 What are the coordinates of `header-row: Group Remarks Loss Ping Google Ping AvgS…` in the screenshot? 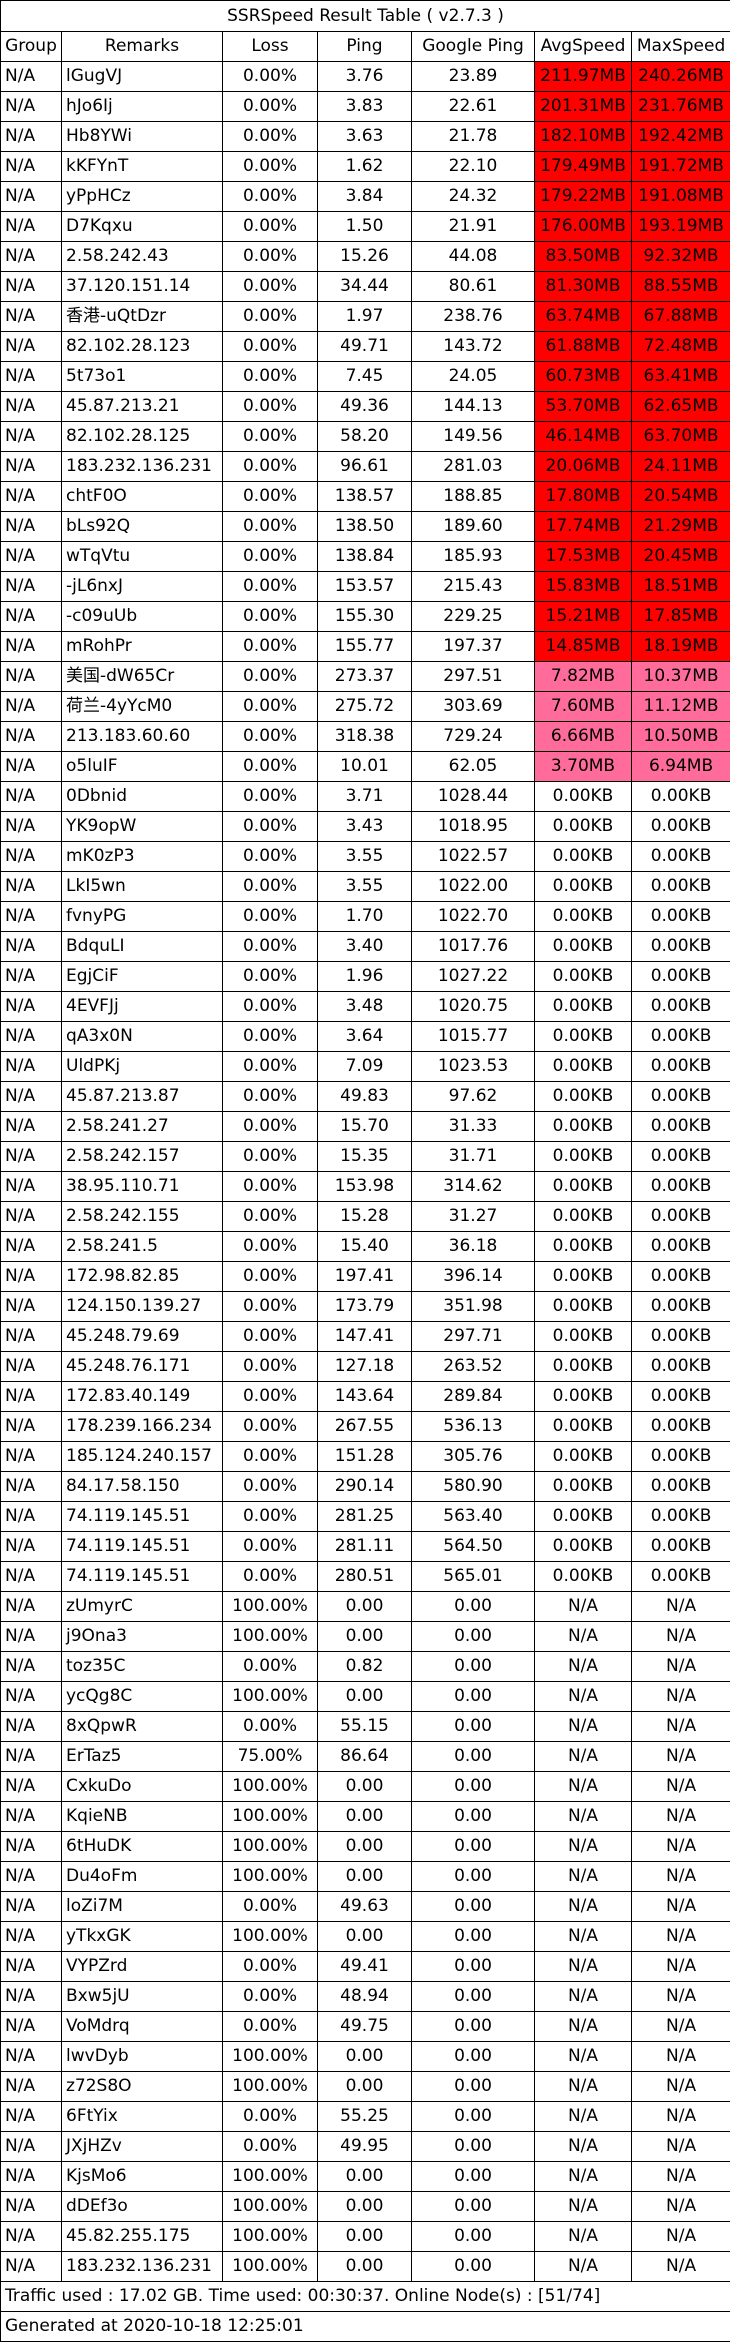 It's located at (365, 47).